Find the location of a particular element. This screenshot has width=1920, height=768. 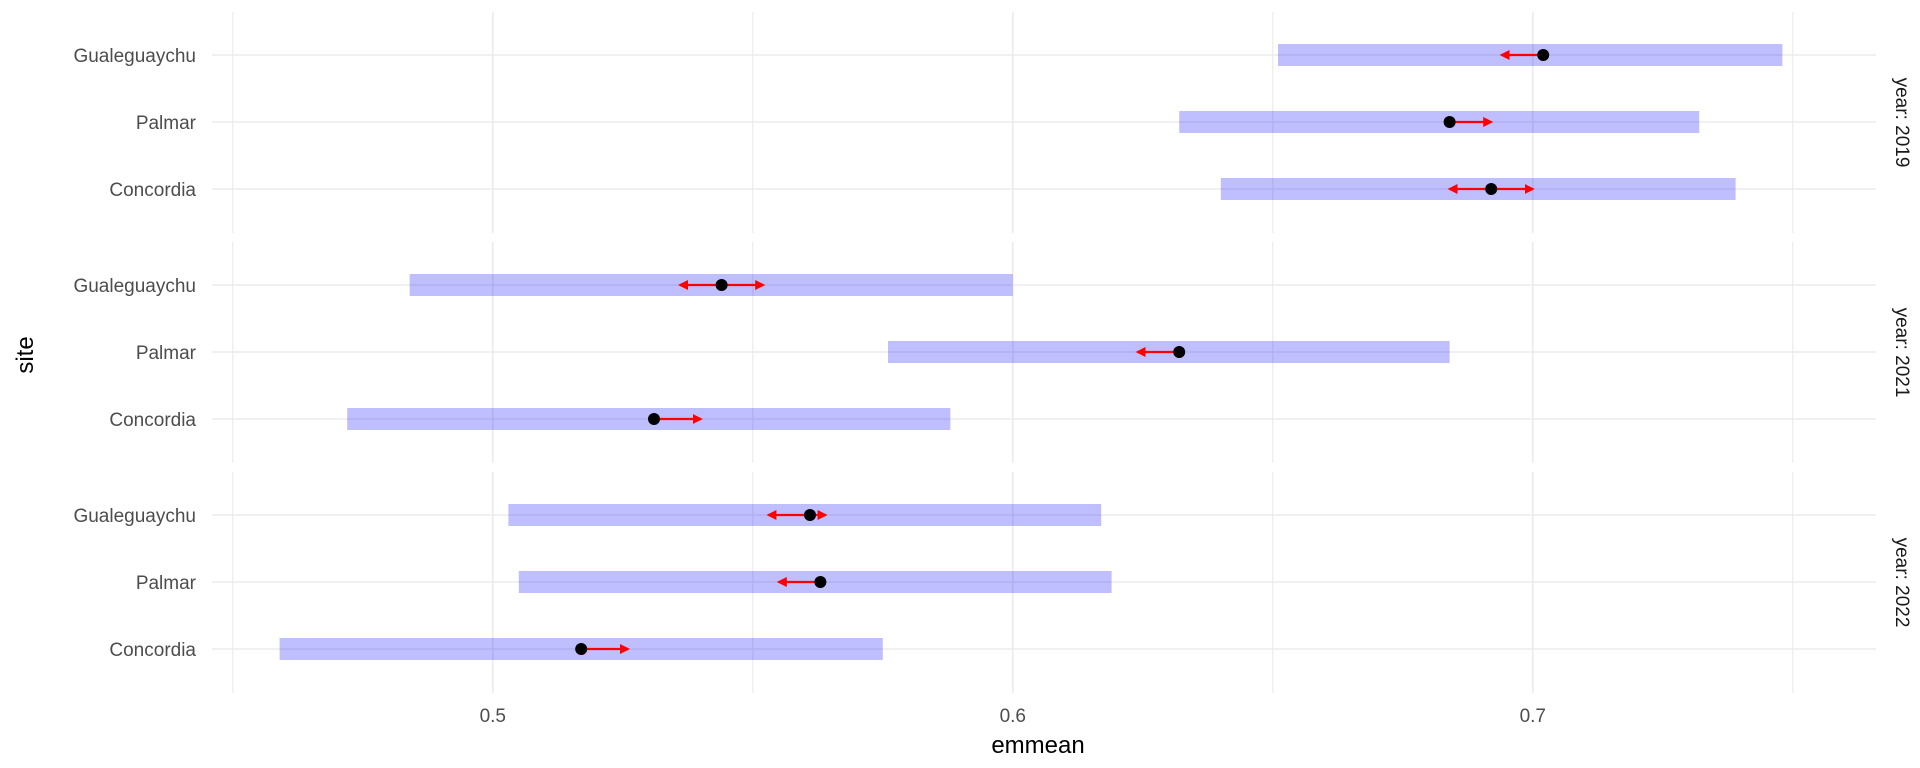

interval-bar is located at coordinates (1439, 122).